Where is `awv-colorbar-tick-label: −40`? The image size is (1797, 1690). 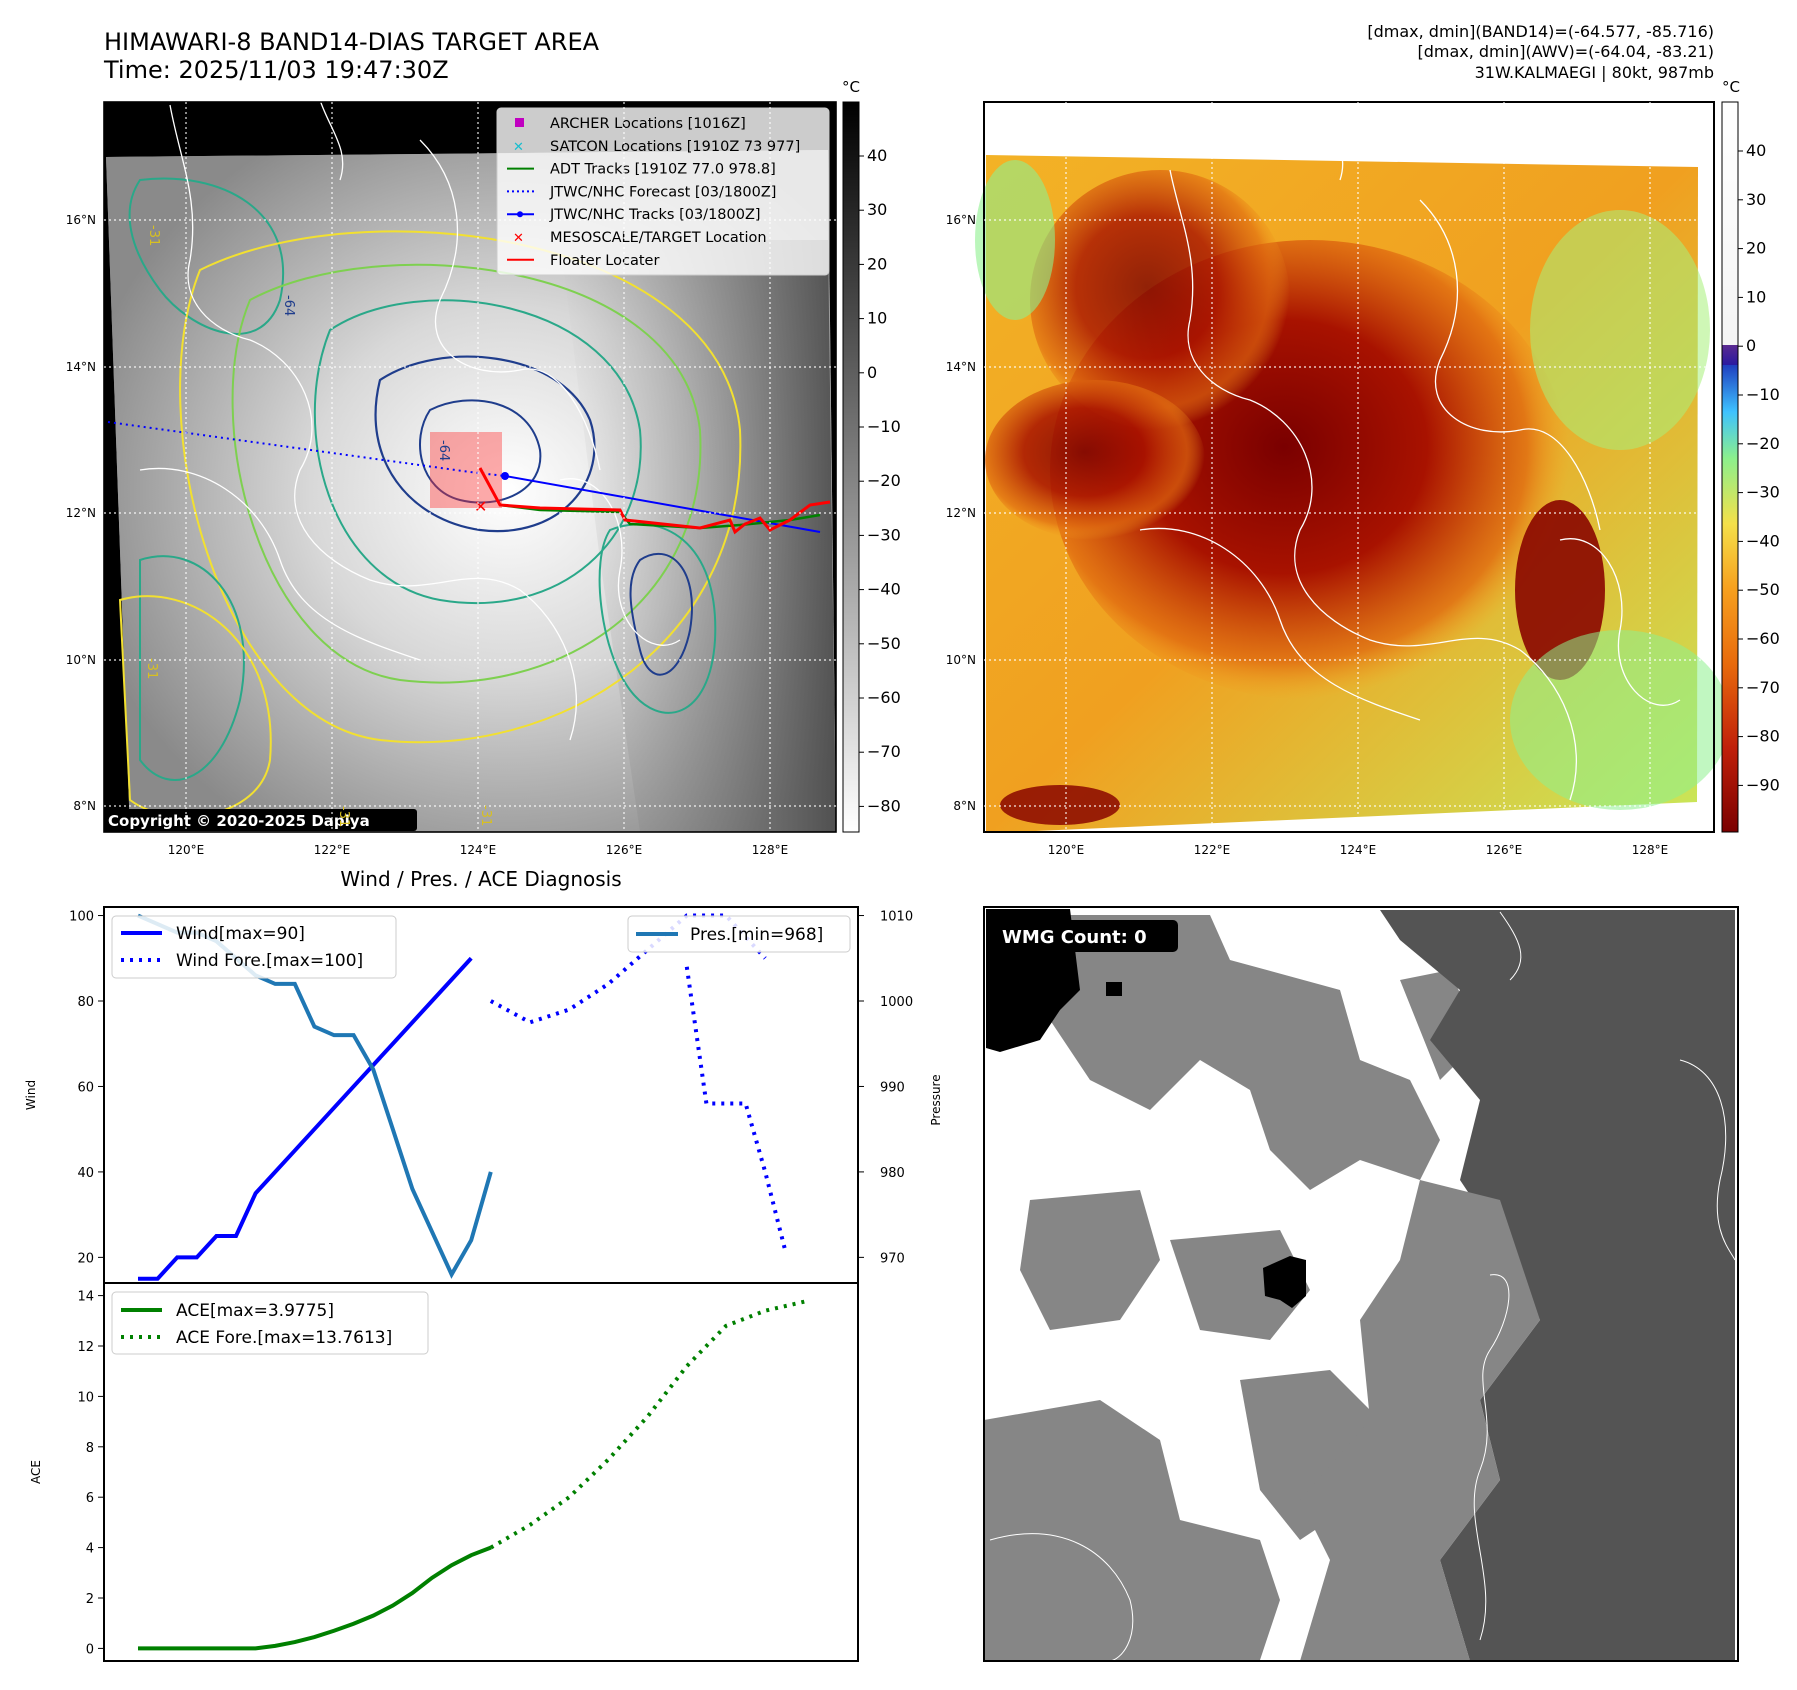 awv-colorbar-tick-label: −40 is located at coordinates (1763, 540).